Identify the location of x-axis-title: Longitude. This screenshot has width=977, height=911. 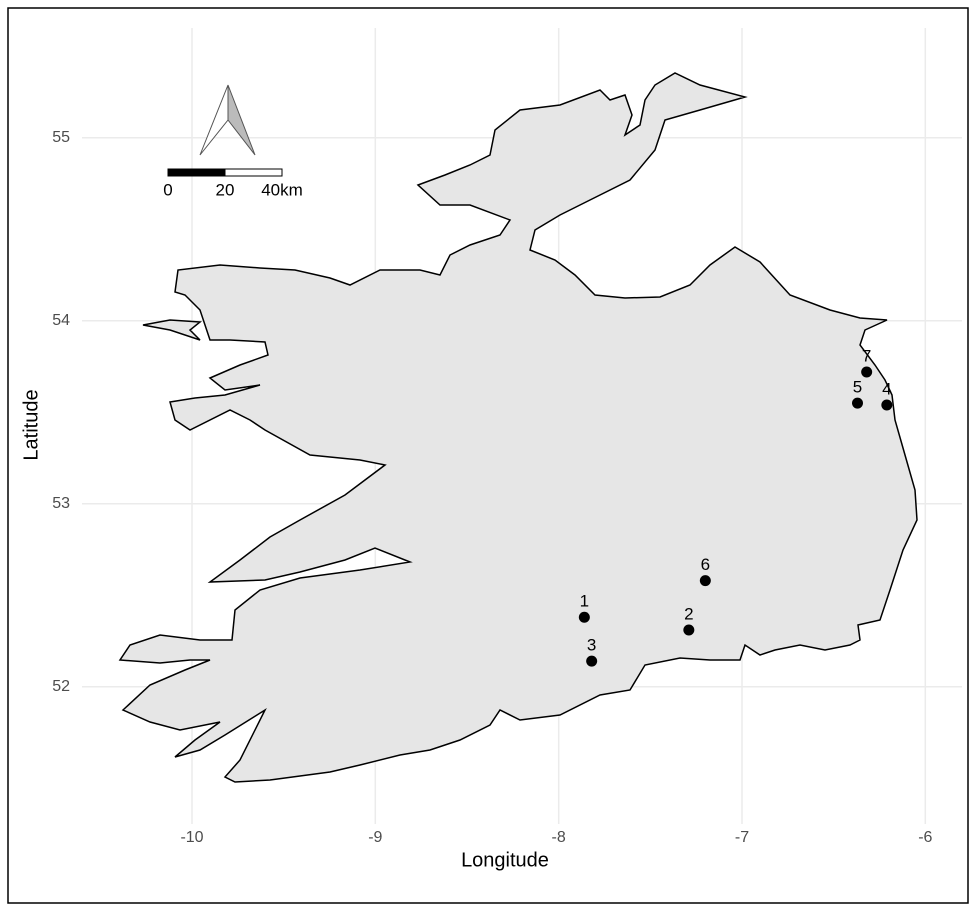
(505, 860).